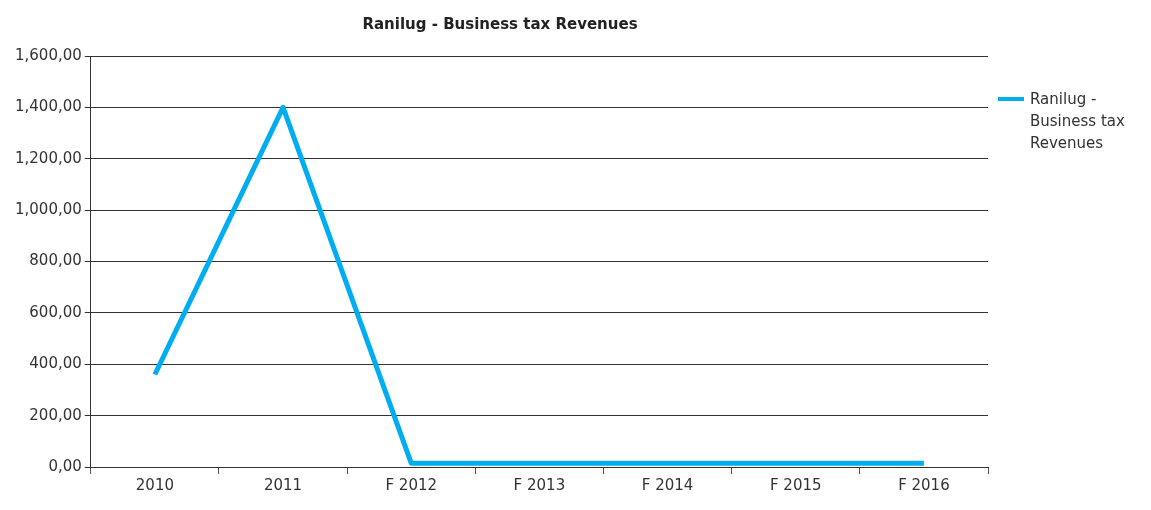 This screenshot has width=1151, height=510. Describe the element at coordinates (154, 484) in the screenshot. I see `x-tick-label: 2010` at that location.